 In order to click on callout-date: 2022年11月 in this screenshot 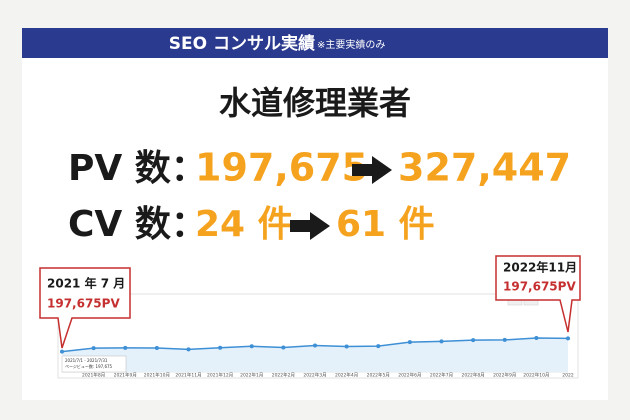, I will do `click(540, 267)`.